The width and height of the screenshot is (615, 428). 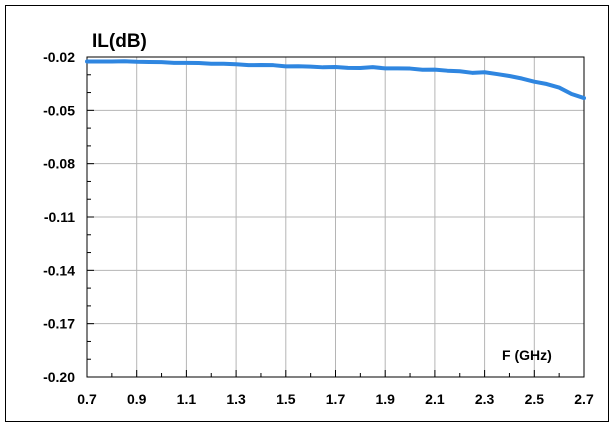 What do you see at coordinates (236, 399) in the screenshot?
I see `x-tick-label: 1.3` at bounding box center [236, 399].